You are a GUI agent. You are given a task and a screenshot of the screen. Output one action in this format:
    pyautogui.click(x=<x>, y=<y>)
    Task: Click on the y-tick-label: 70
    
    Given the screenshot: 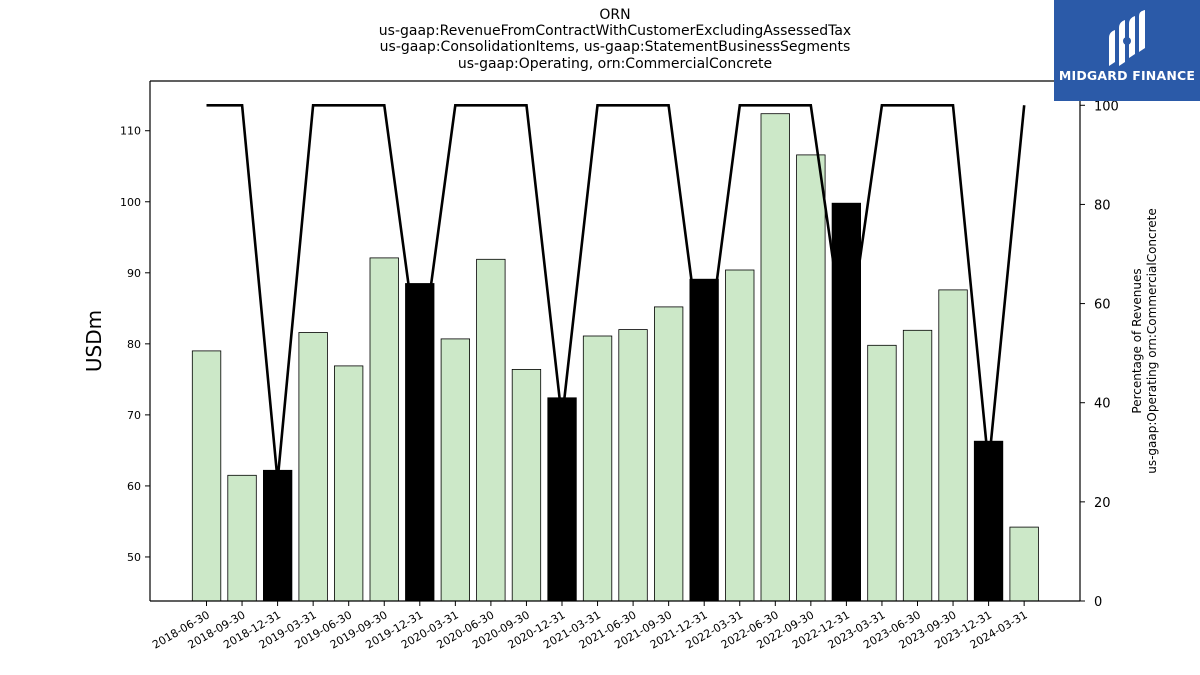 What is the action you would take?
    pyautogui.click(x=134, y=415)
    